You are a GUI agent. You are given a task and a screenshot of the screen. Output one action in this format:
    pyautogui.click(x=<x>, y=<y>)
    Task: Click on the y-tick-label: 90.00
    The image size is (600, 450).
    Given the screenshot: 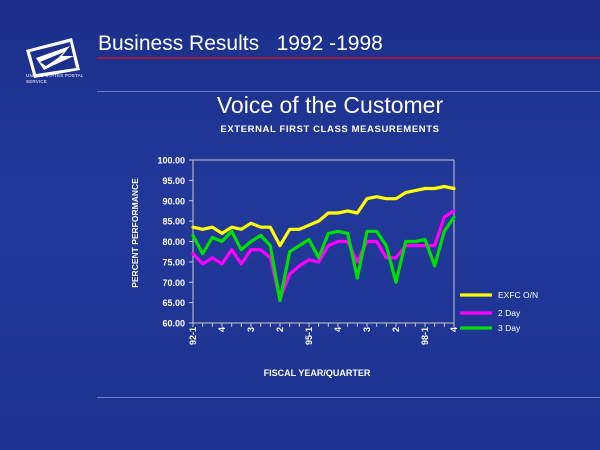 What is the action you would take?
    pyautogui.click(x=173, y=201)
    